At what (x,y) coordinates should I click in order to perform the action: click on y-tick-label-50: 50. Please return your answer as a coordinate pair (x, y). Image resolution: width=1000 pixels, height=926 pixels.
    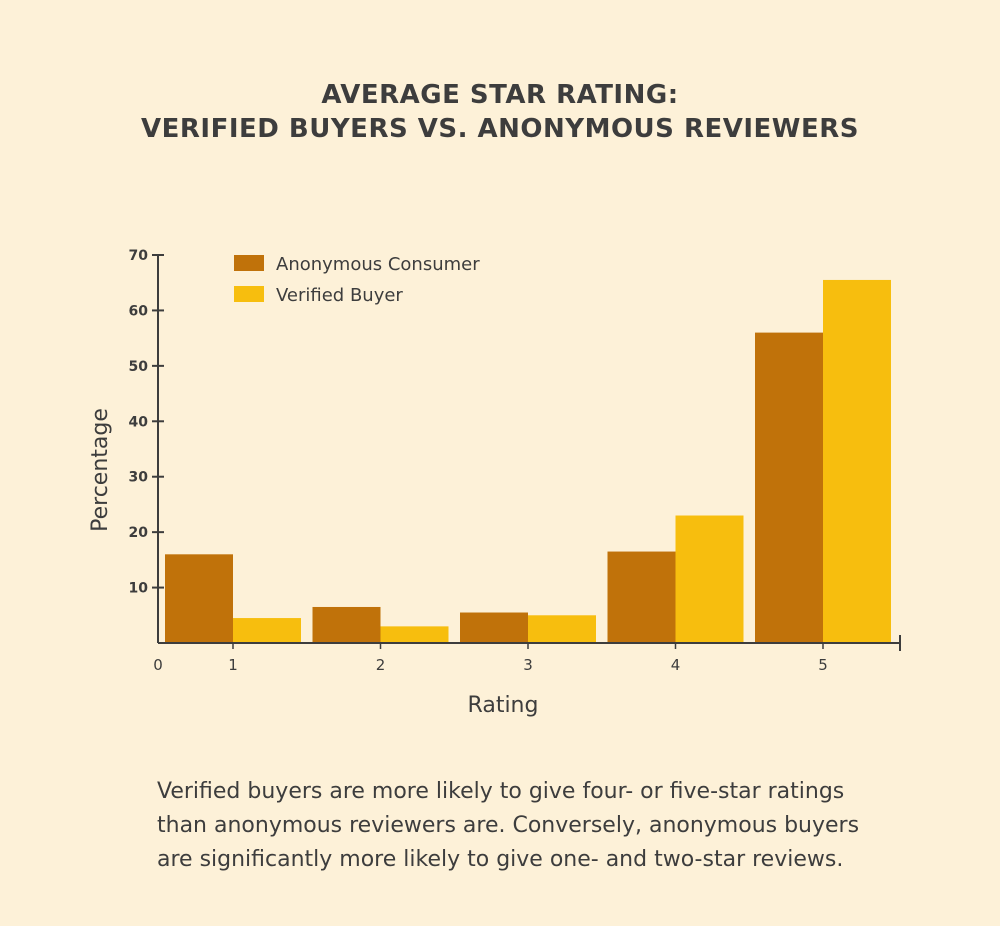
    Looking at the image, I should click on (139, 367).